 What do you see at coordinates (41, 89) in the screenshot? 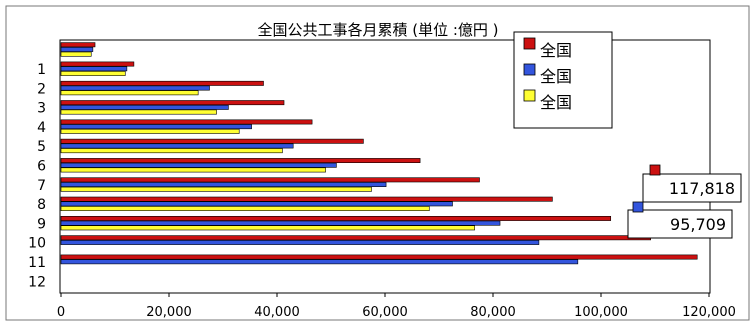
I see `category-label: 2` at bounding box center [41, 89].